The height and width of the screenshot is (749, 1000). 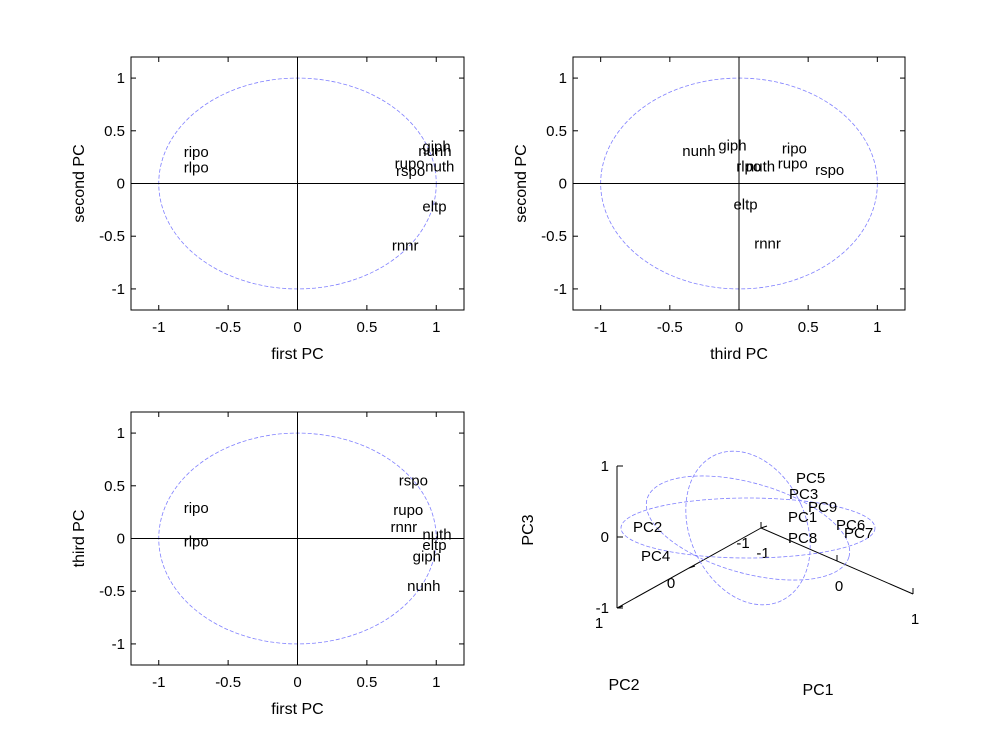 I want to click on pc1-tick-label: -1, so click(x=762, y=553).